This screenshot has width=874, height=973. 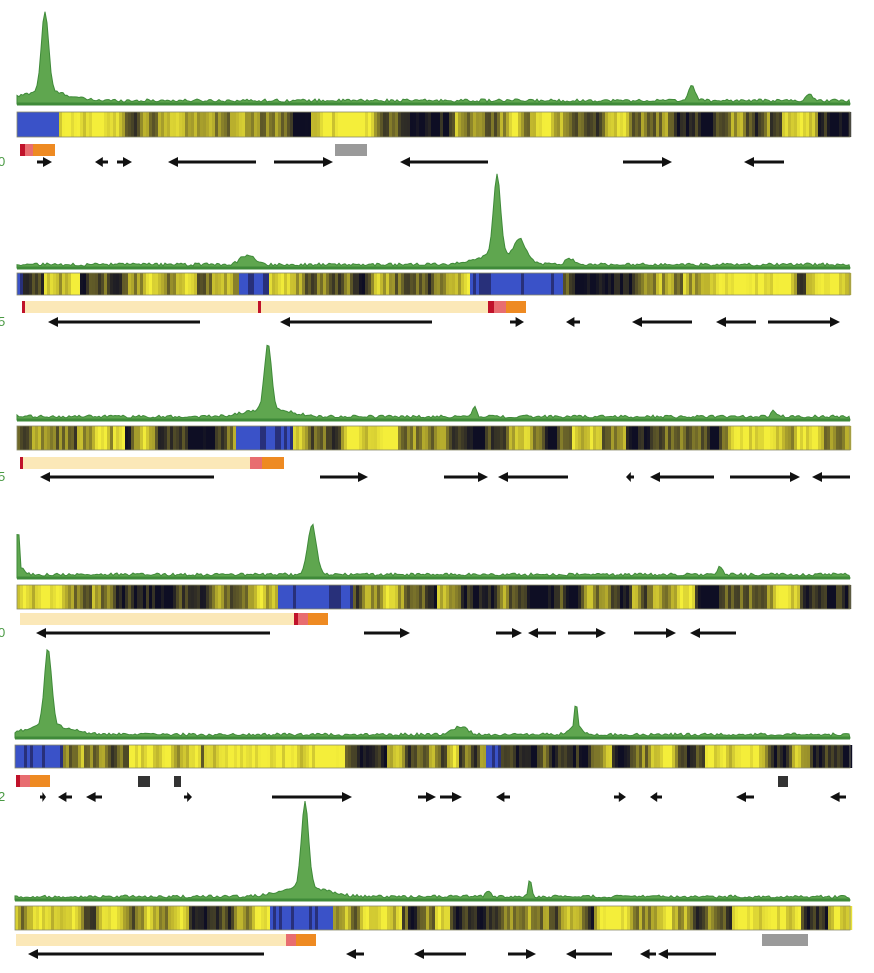 I want to click on left-arrow, so click(x=440, y=954).